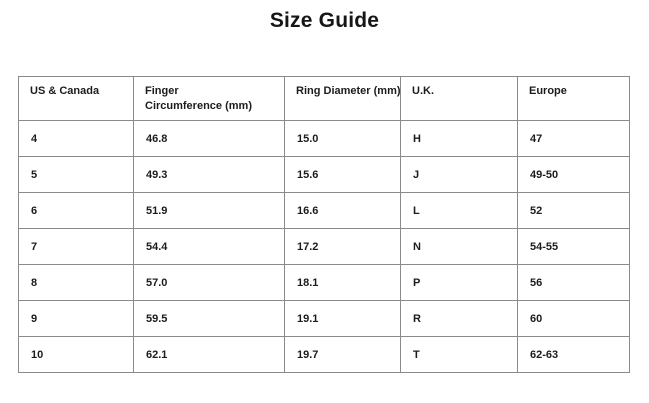 The image size is (649, 403). Describe the element at coordinates (573, 98) in the screenshot. I see `column-header-europe: Europe` at that location.